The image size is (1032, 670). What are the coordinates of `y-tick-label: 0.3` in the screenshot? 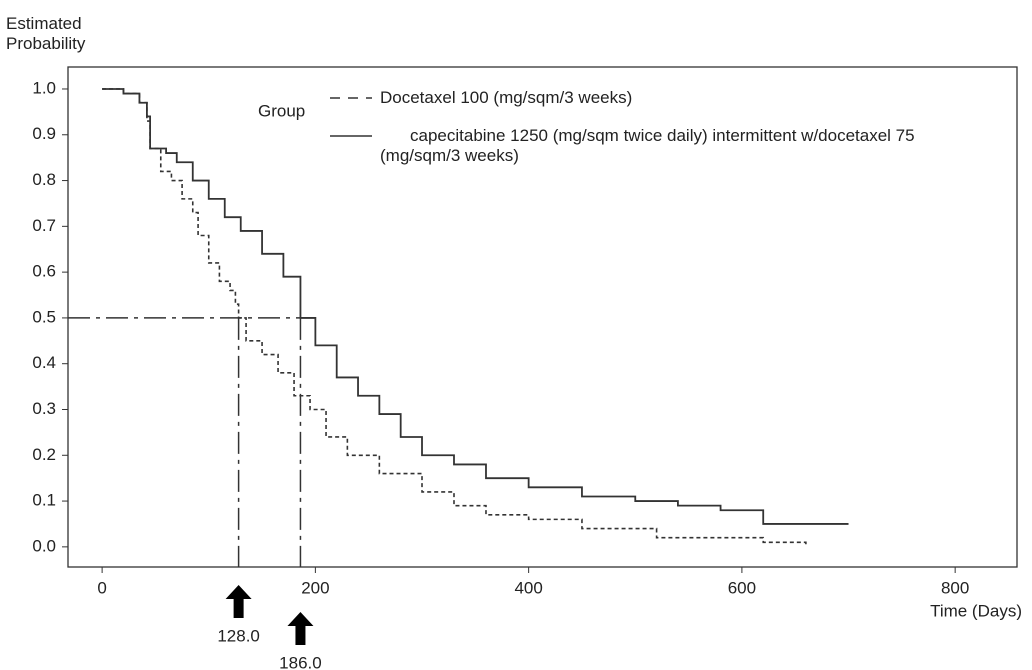 It's located at (44, 408).